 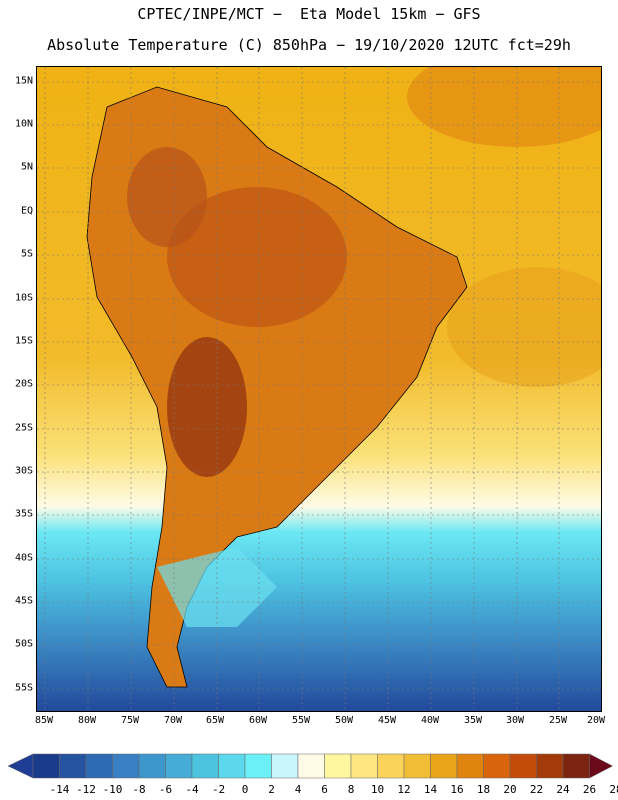 What do you see at coordinates (351, 789) in the screenshot?
I see `colorbar-tick-label: 8` at bounding box center [351, 789].